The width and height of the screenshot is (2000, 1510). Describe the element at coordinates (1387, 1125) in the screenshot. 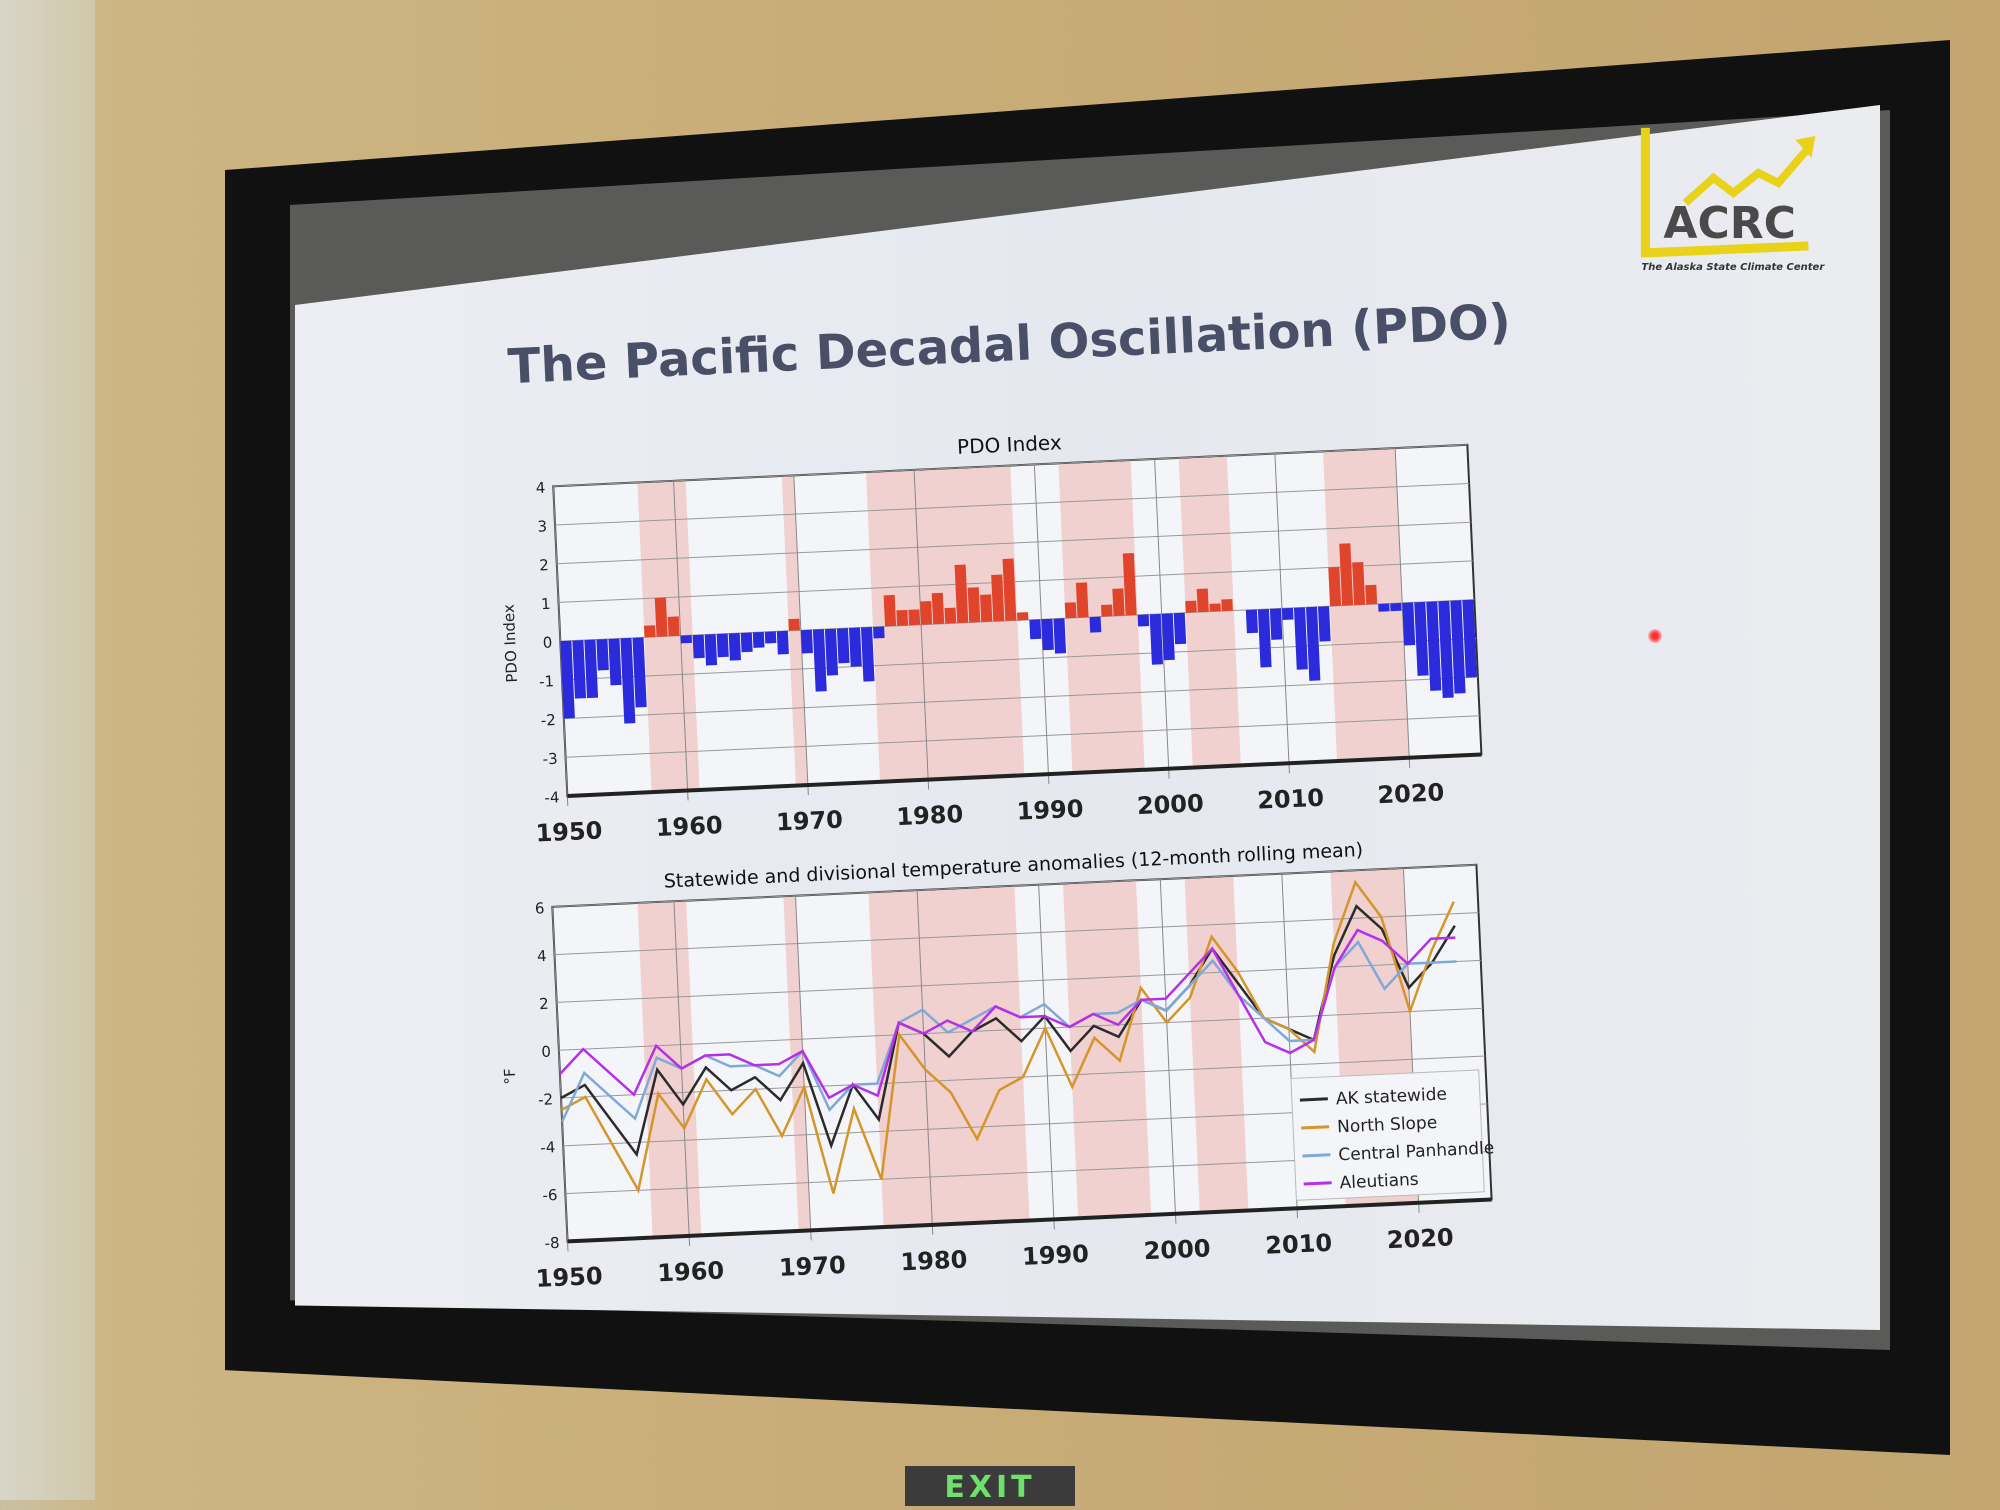

I see `legend-label: North Slope` at that location.